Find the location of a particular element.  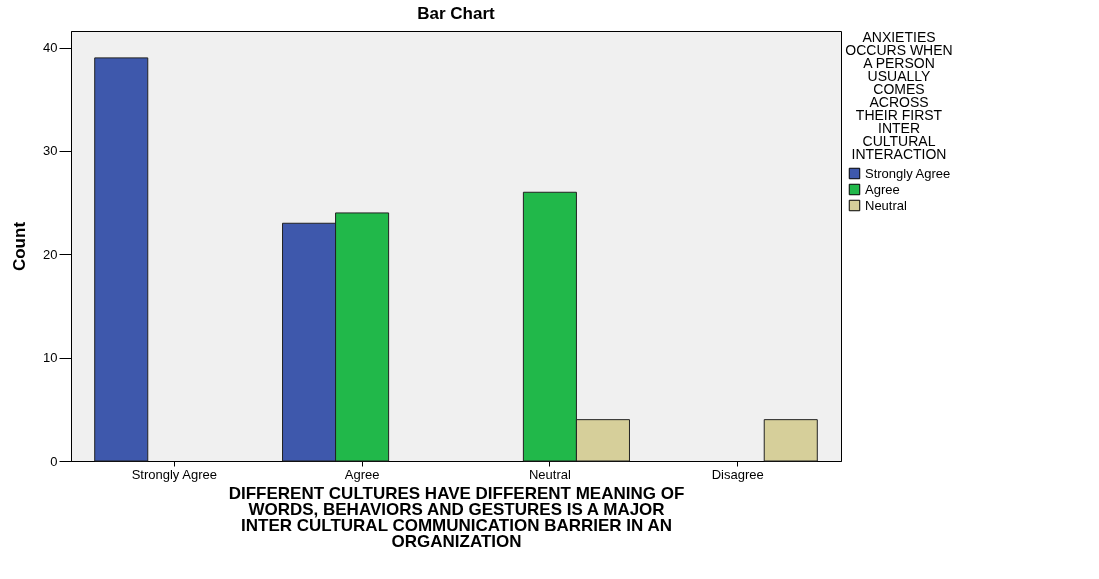

y-axis-title: Count is located at coordinates (20, 246).